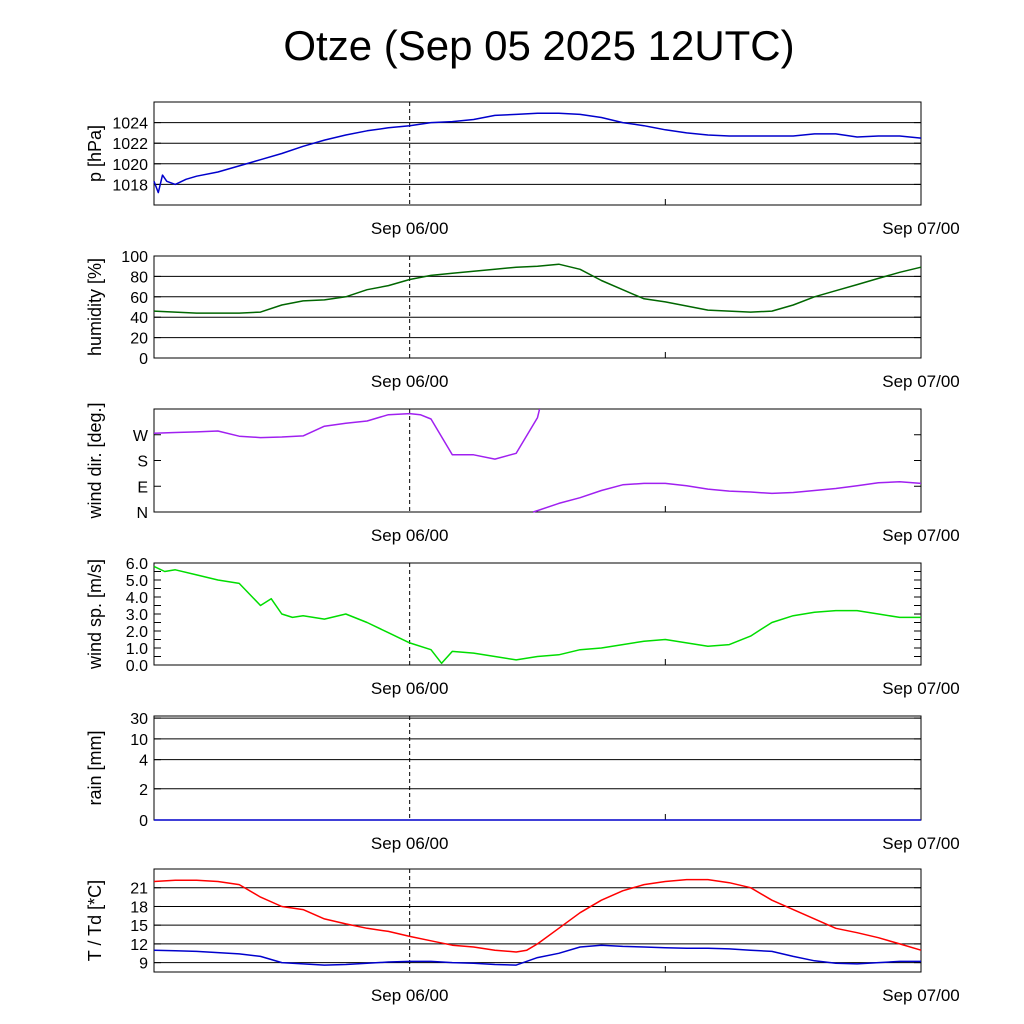 Image resolution: width=1024 pixels, height=1024 pixels. Describe the element at coordinates (95, 920) in the screenshot. I see `y-axis-label: T / Td [*C]` at that location.